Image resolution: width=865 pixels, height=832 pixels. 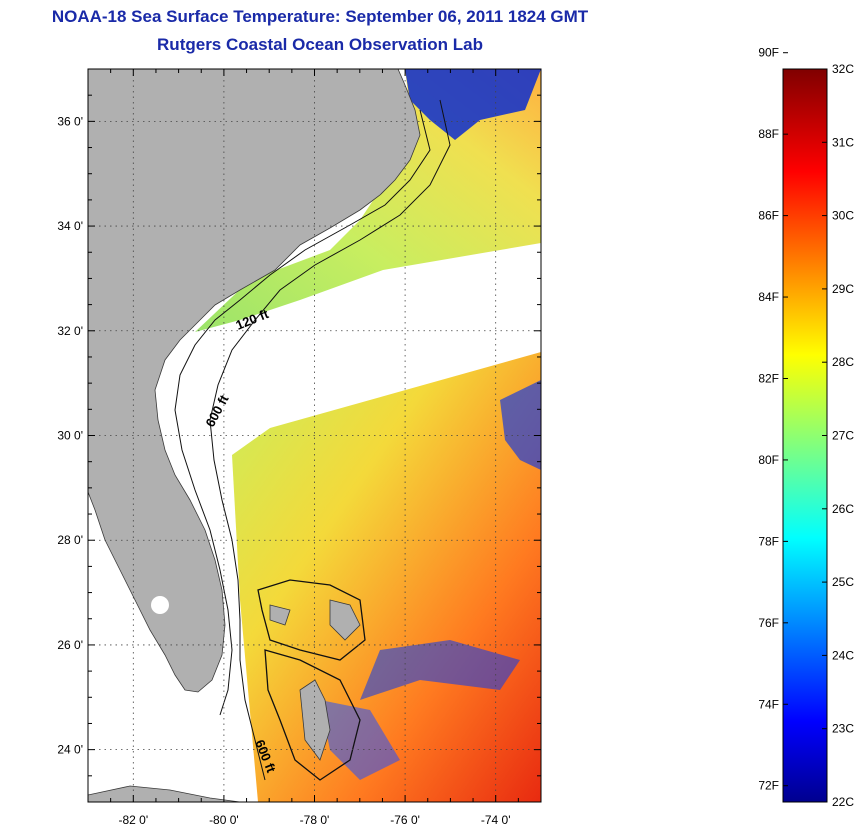 I want to click on lake, so click(x=160, y=605).